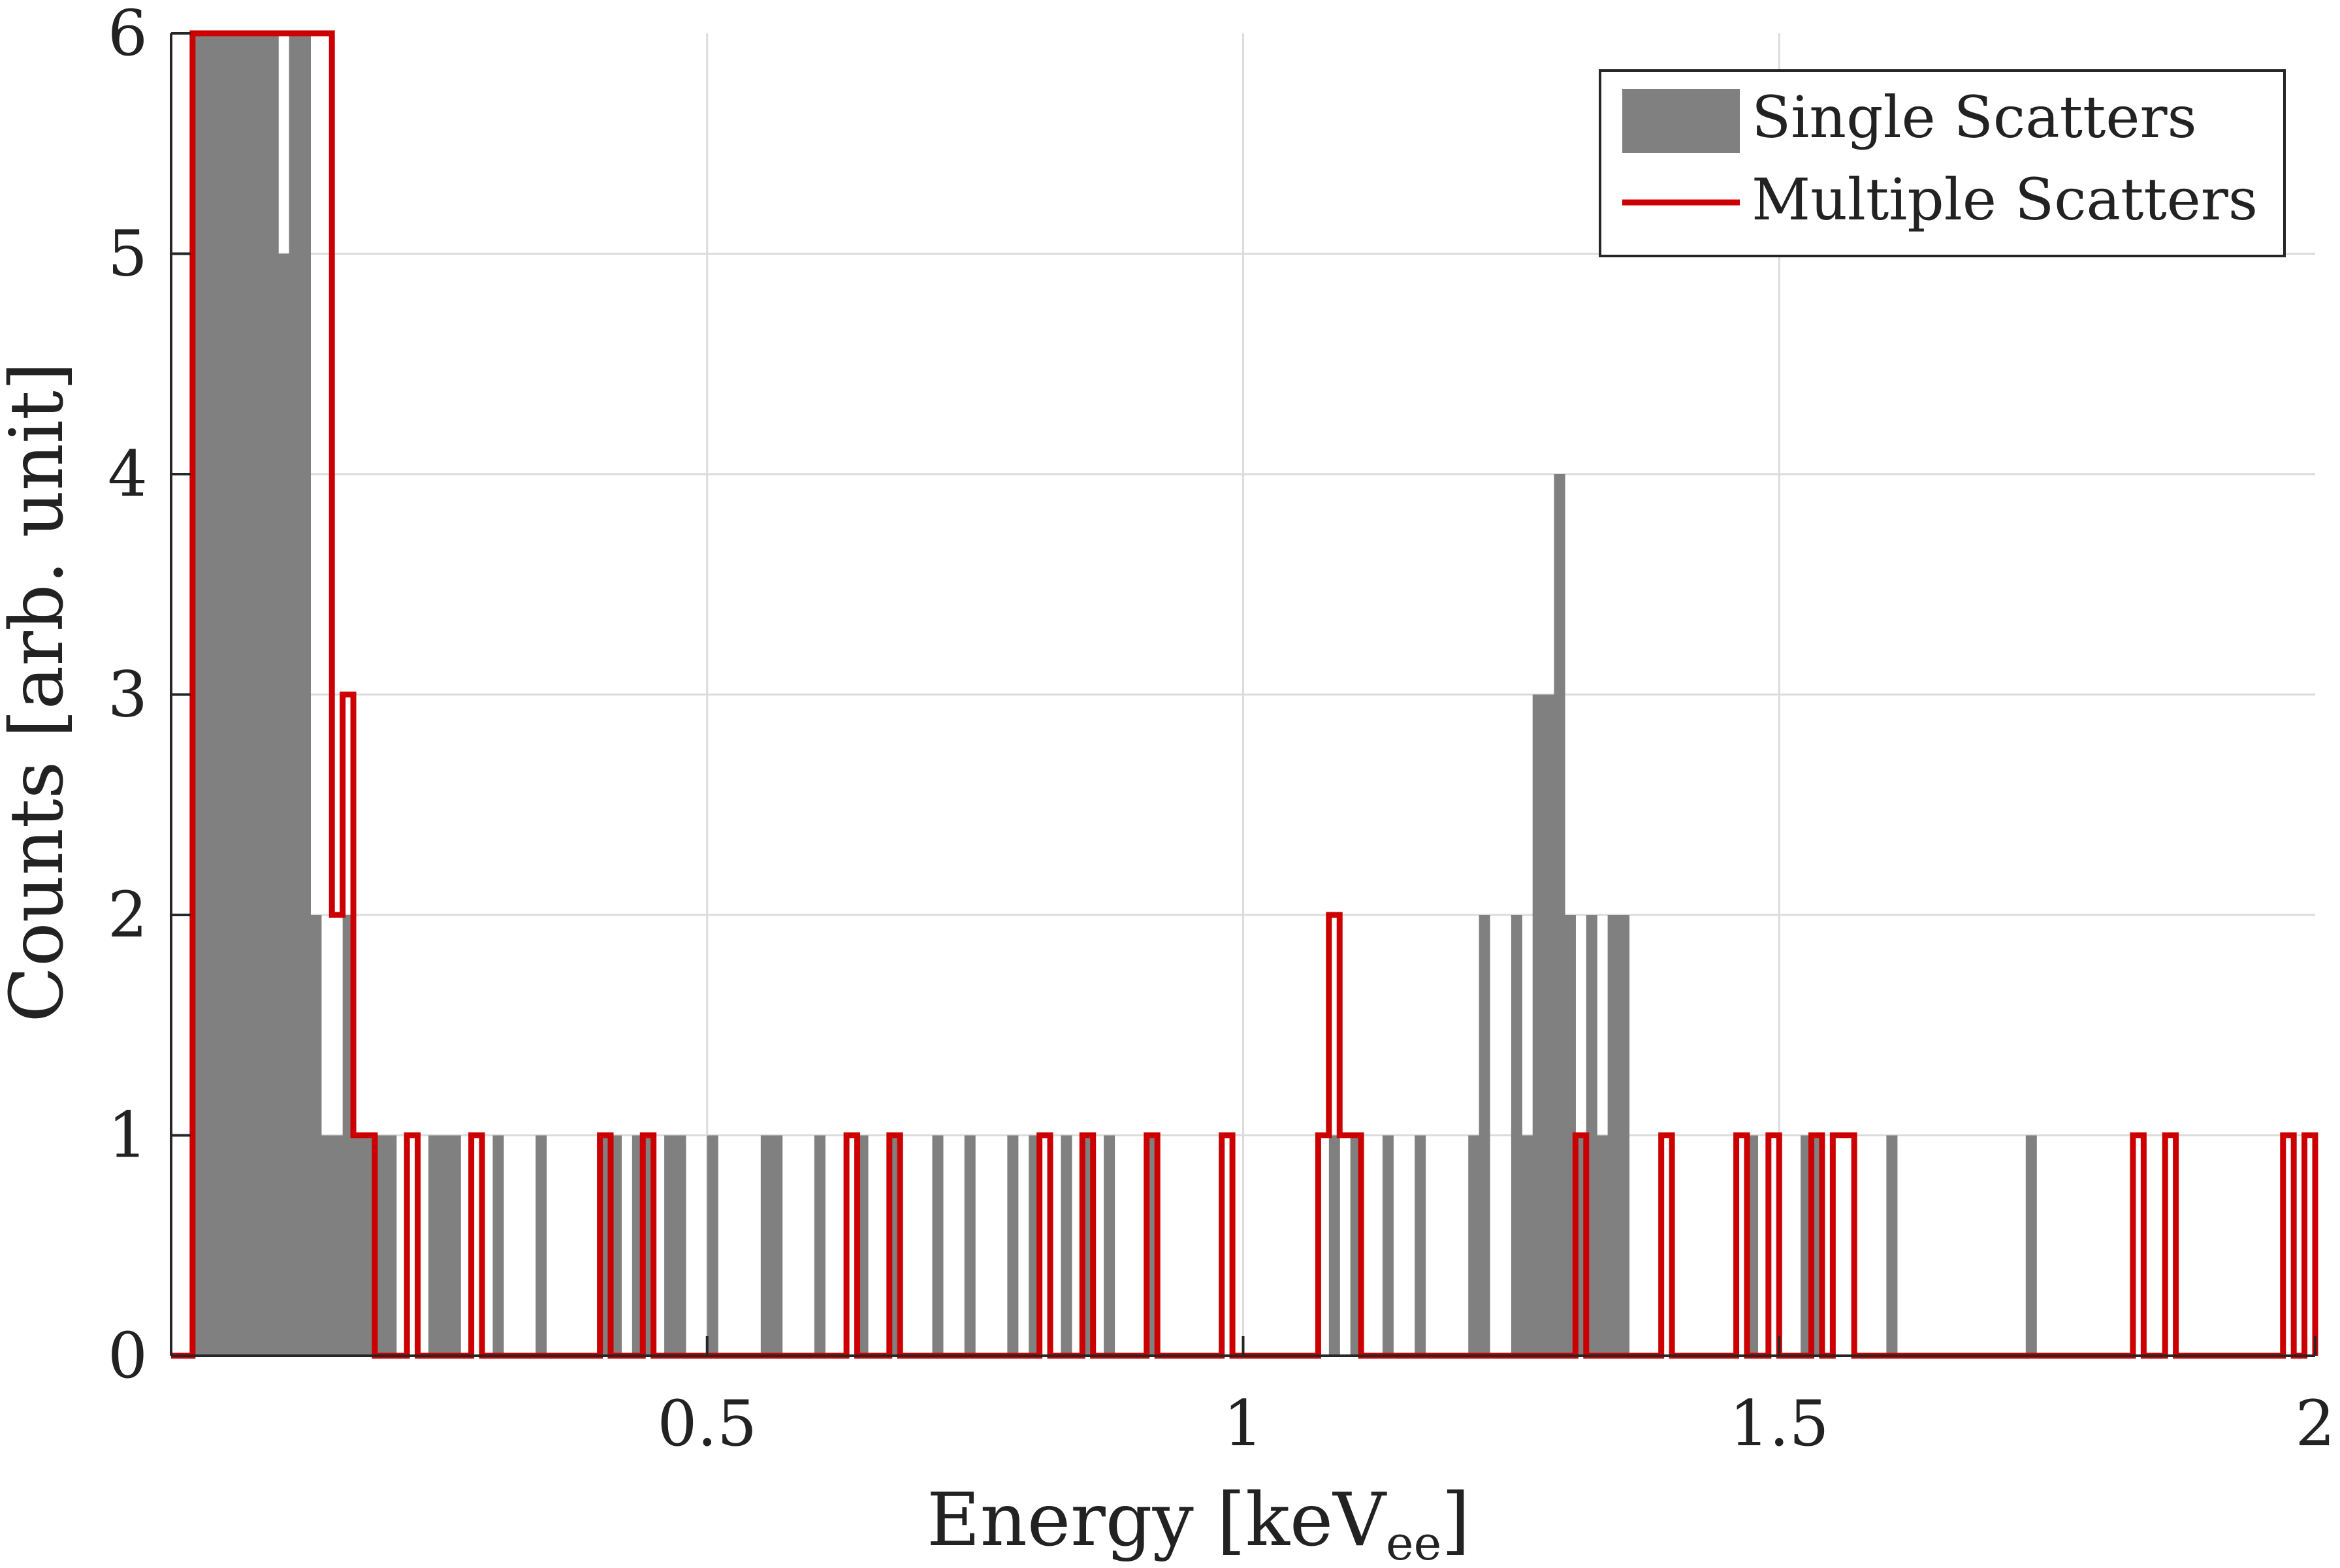 The width and height of the screenshot is (2340, 1568). I want to click on legend-label-single-scatters: Single Scatters, so click(1974, 117).